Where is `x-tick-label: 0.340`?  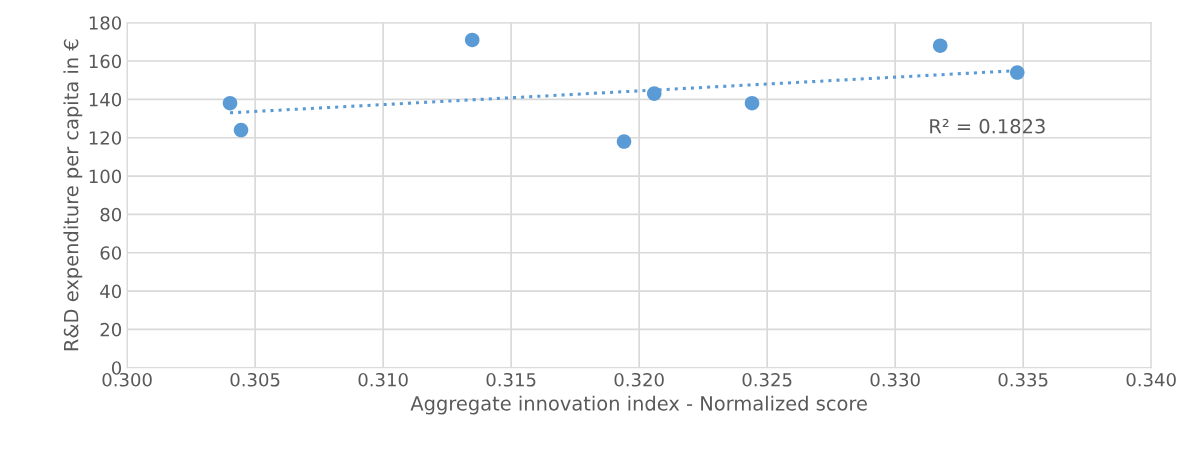
x-tick-label: 0.340 is located at coordinates (1151, 379).